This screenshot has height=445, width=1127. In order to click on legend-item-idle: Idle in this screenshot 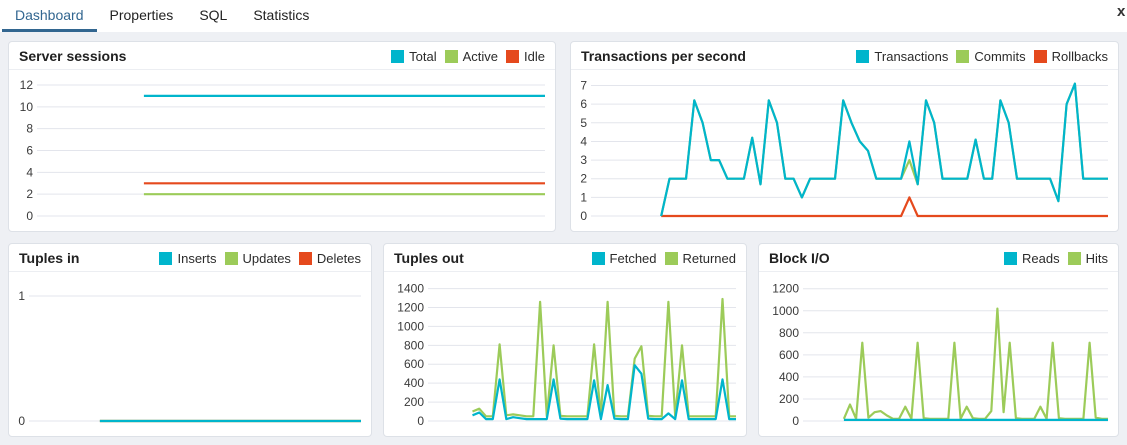, I will do `click(525, 56)`.